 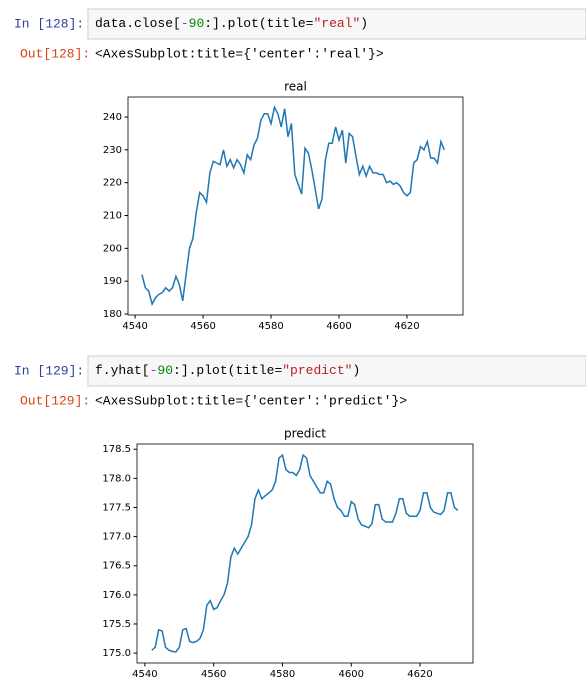 I want to click on y-tick-label: 175.0, so click(x=116, y=653).